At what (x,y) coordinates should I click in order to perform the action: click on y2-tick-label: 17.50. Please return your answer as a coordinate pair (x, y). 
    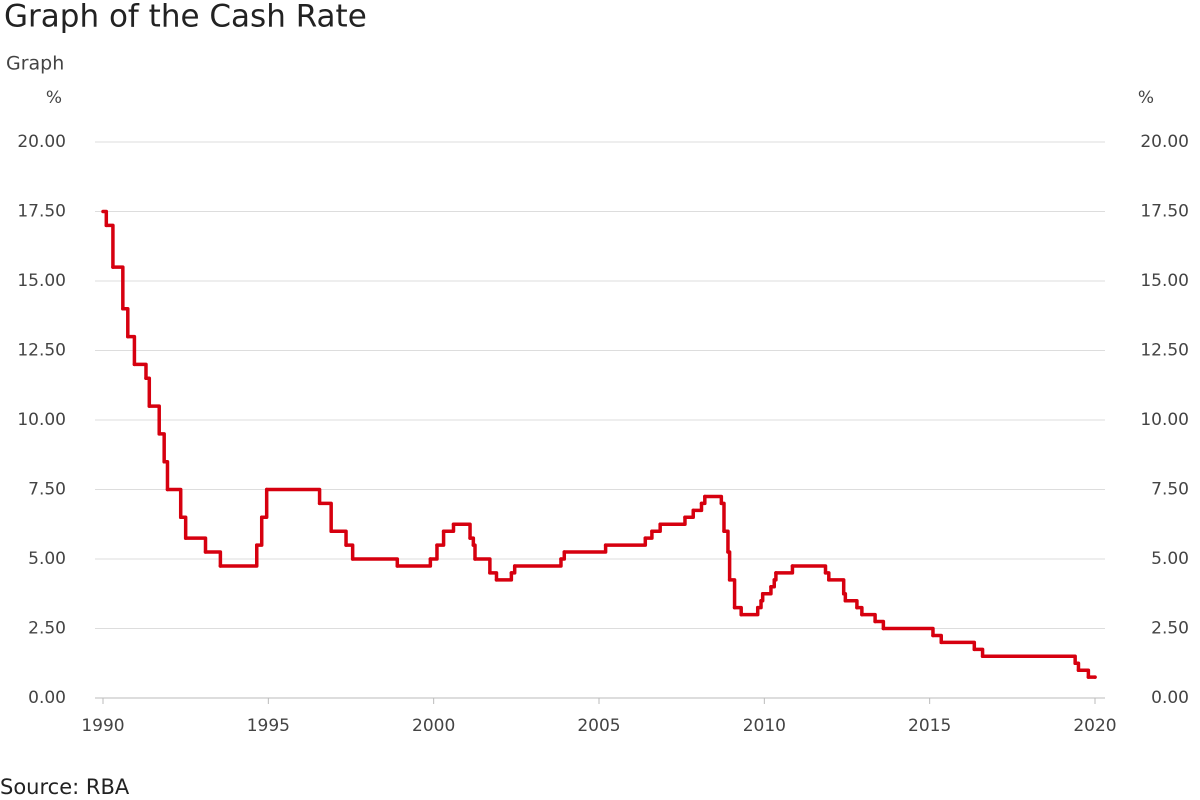
    Looking at the image, I should click on (1164, 212).